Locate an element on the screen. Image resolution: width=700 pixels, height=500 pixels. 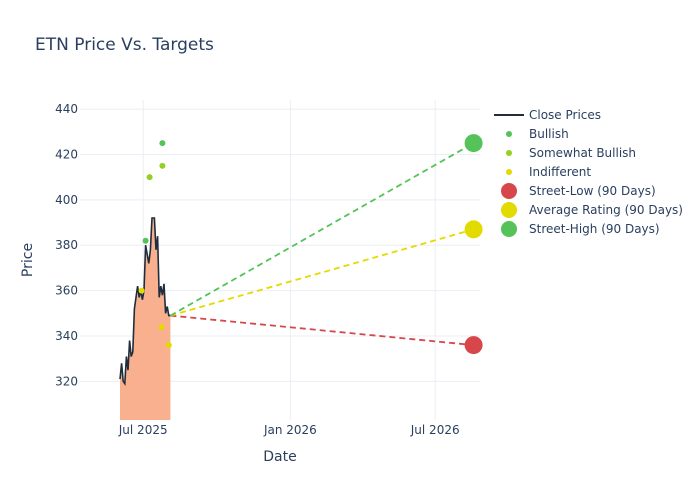
legend-label: Street-Low (90 Days) is located at coordinates (592, 191).